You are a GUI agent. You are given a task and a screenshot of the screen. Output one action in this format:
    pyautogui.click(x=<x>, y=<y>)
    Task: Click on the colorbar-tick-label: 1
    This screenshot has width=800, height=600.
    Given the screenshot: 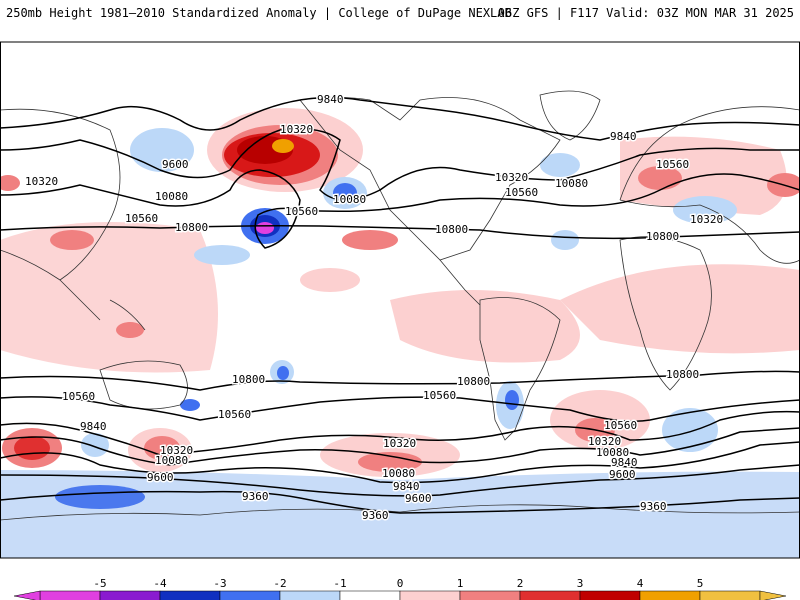 What is the action you would take?
    pyautogui.click(x=460, y=583)
    